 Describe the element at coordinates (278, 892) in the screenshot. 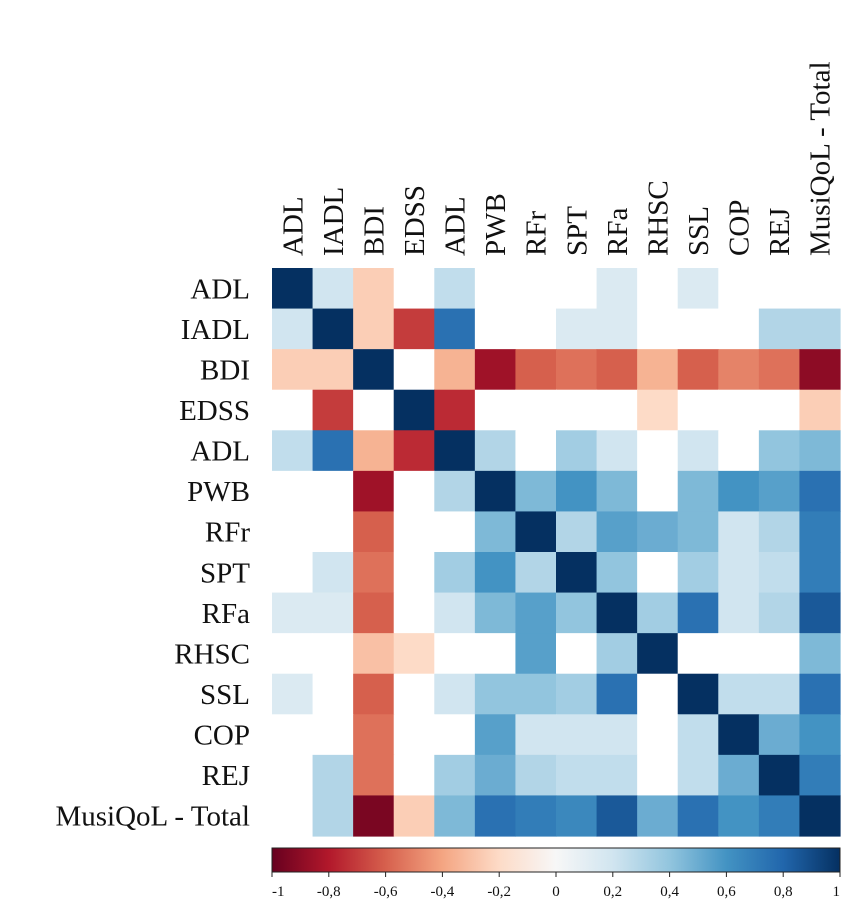

I see `colorbar-tick-label: -1` at that location.